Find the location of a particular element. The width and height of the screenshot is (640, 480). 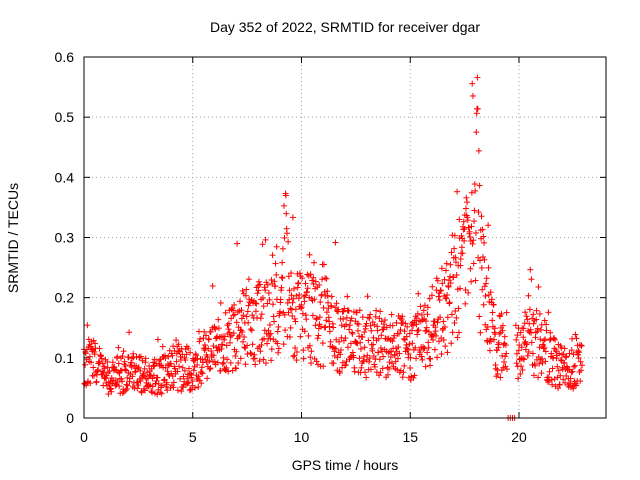

x-tick-label: 10 is located at coordinates (302, 437).